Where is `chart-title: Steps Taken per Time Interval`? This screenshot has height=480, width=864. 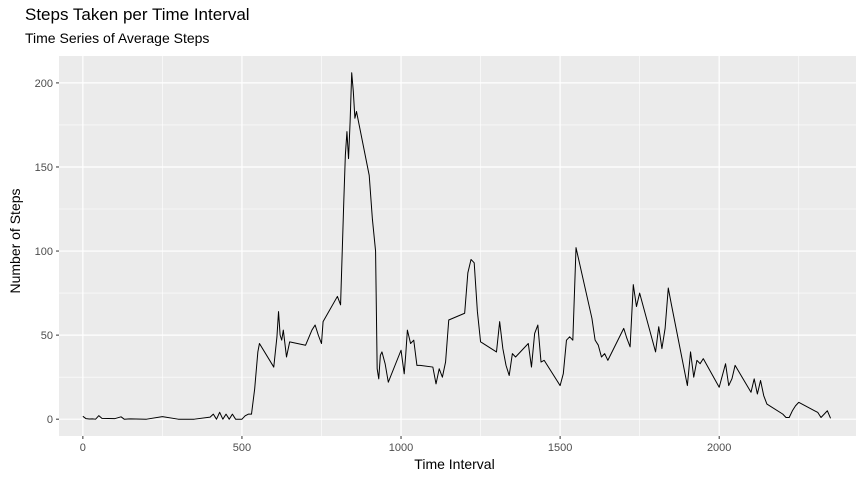 chart-title: Steps Taken per Time Interval is located at coordinates (137, 14).